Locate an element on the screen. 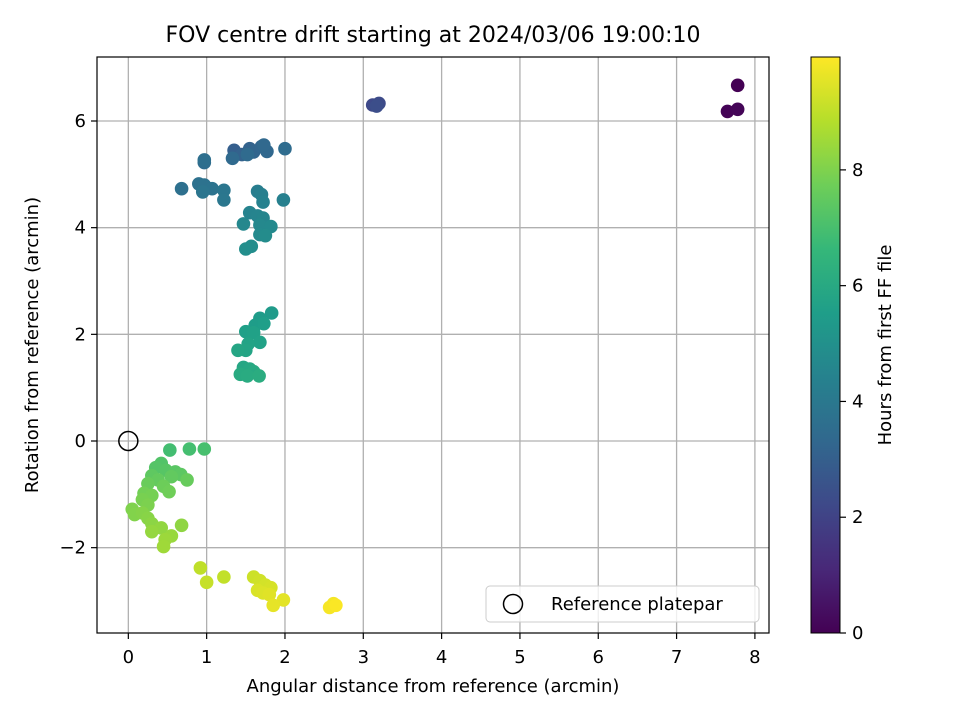 Image resolution: width=960 pixels, height=720 pixels. x-tick-label: 0 is located at coordinates (128, 657).